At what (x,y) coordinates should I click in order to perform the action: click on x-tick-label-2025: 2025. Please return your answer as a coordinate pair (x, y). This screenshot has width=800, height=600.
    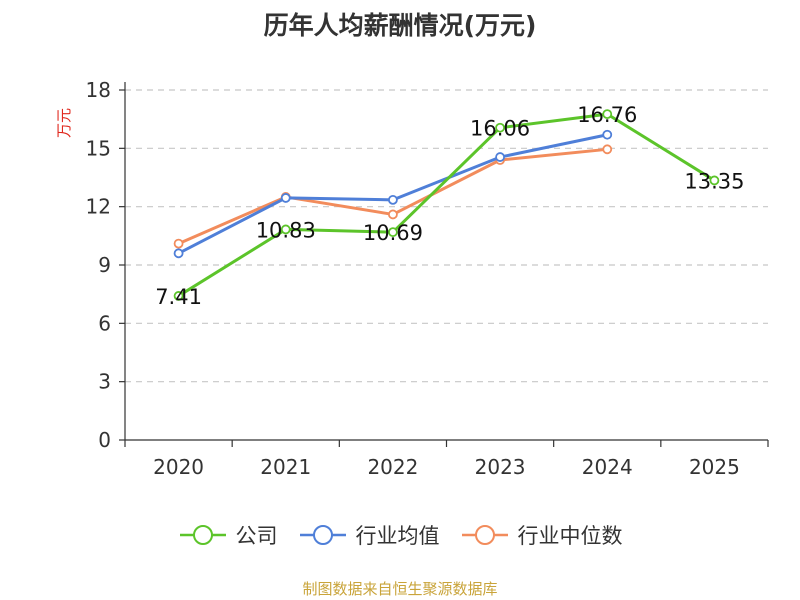
    Looking at the image, I should click on (714, 467).